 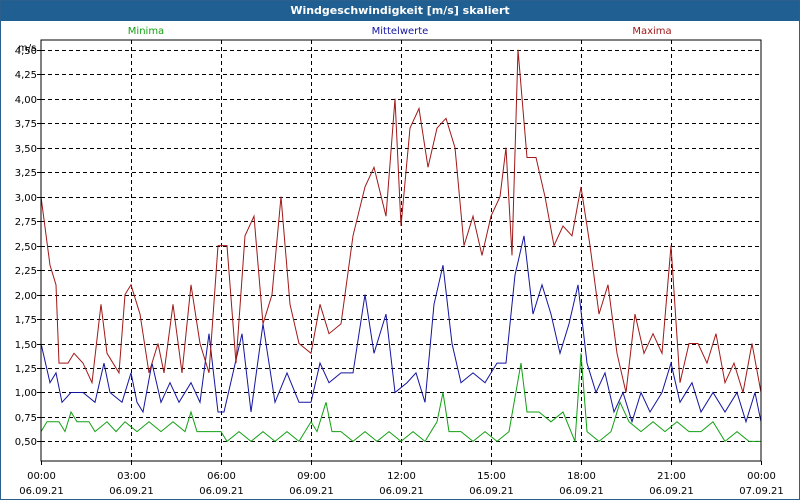 I want to click on y-tick-label: 1,50, so click(x=26, y=345).